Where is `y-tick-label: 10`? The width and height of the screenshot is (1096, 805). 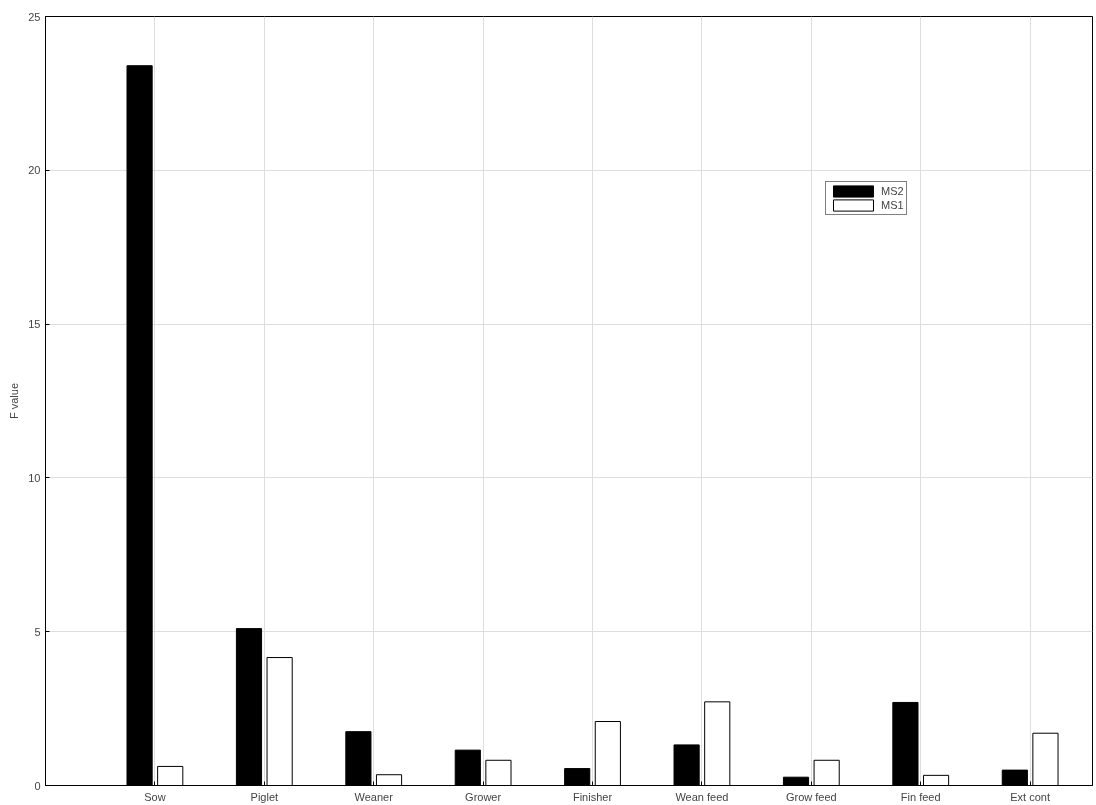
y-tick-label: 10 is located at coordinates (34, 477).